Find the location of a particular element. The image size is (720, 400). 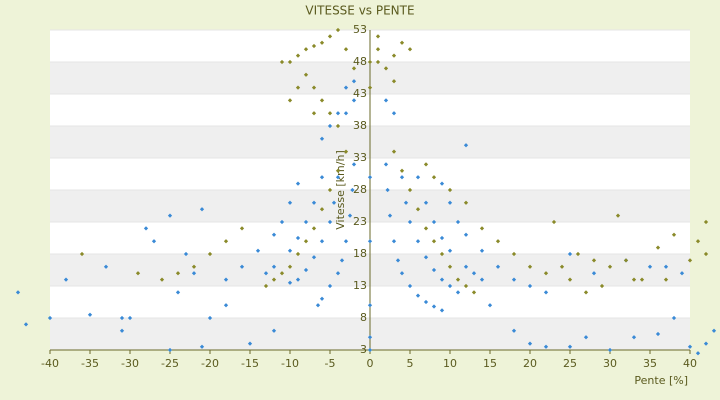

x-tick-label: 30 is located at coordinates (610, 363).